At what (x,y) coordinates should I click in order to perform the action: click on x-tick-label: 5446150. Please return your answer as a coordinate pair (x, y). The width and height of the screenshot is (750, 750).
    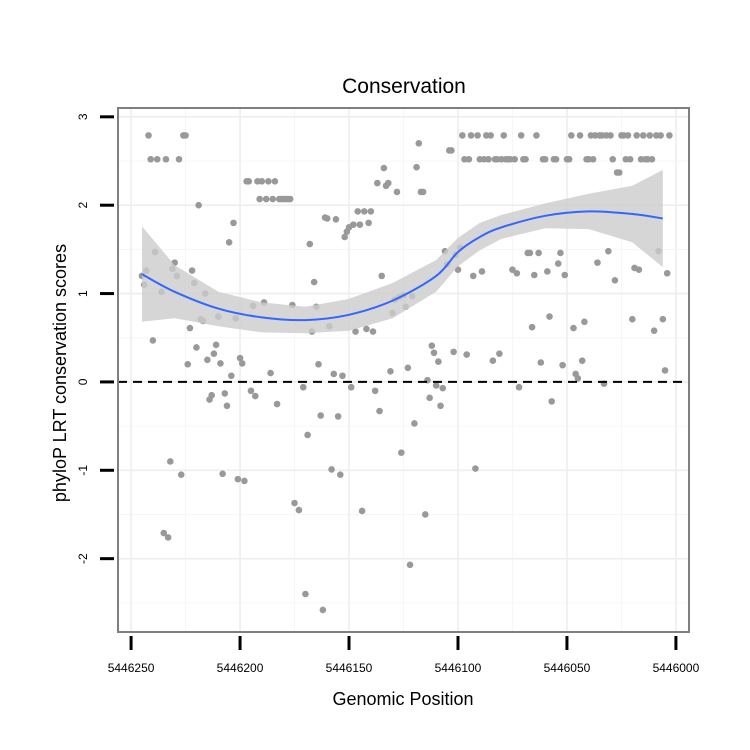
    Looking at the image, I should click on (349, 668).